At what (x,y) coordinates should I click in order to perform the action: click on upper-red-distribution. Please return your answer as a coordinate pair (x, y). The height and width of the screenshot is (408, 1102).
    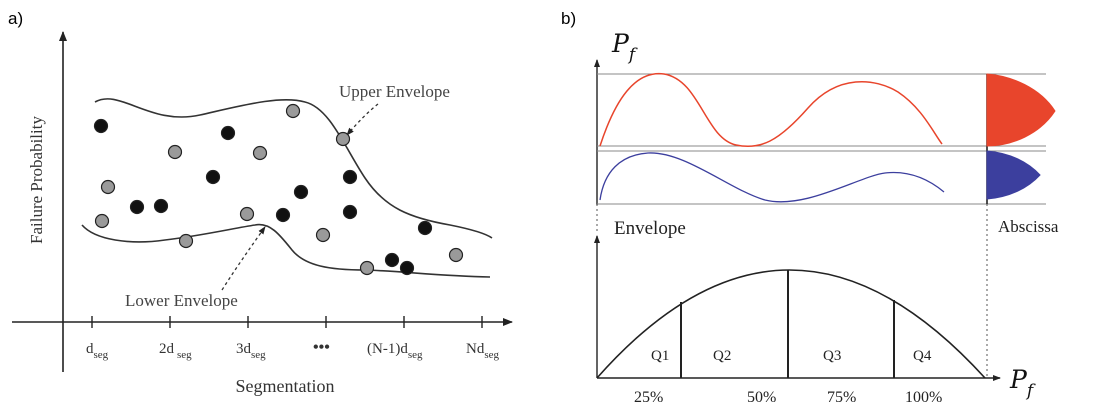
    Looking at the image, I should click on (1021, 110).